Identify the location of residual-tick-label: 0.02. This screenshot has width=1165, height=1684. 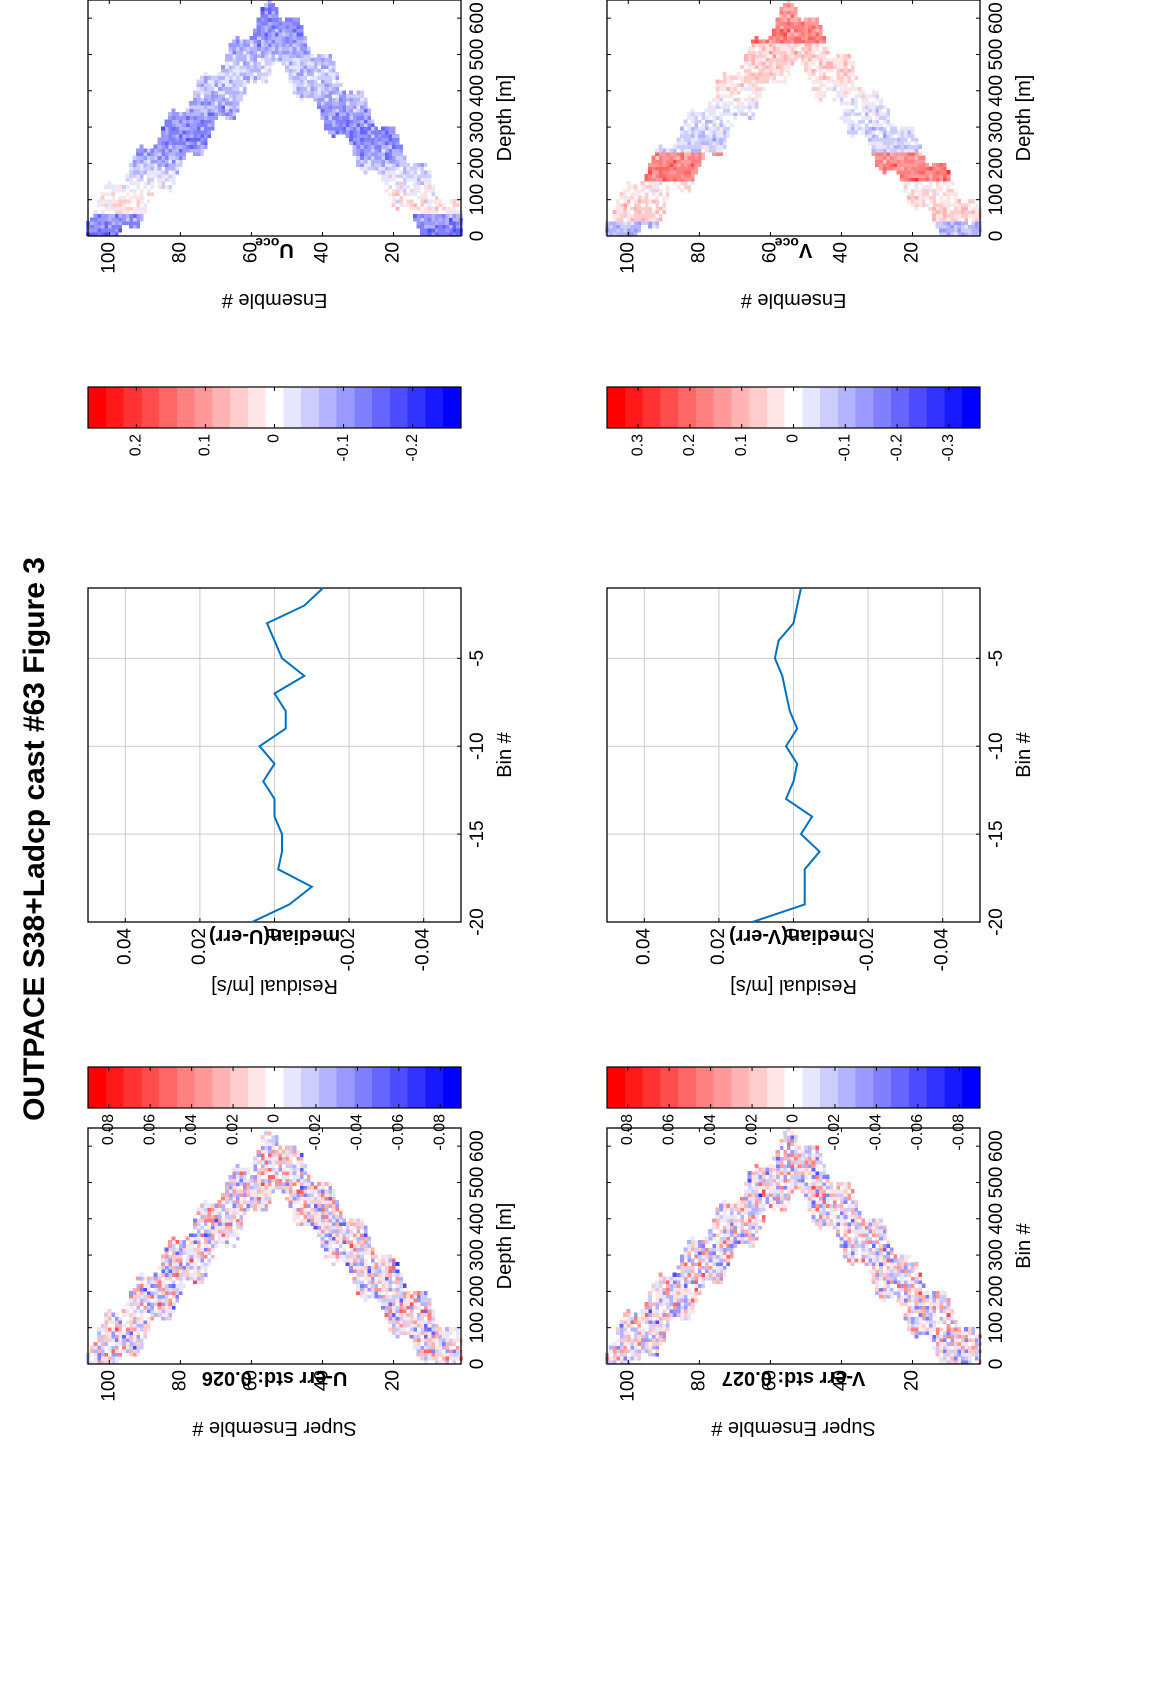
(199, 946).